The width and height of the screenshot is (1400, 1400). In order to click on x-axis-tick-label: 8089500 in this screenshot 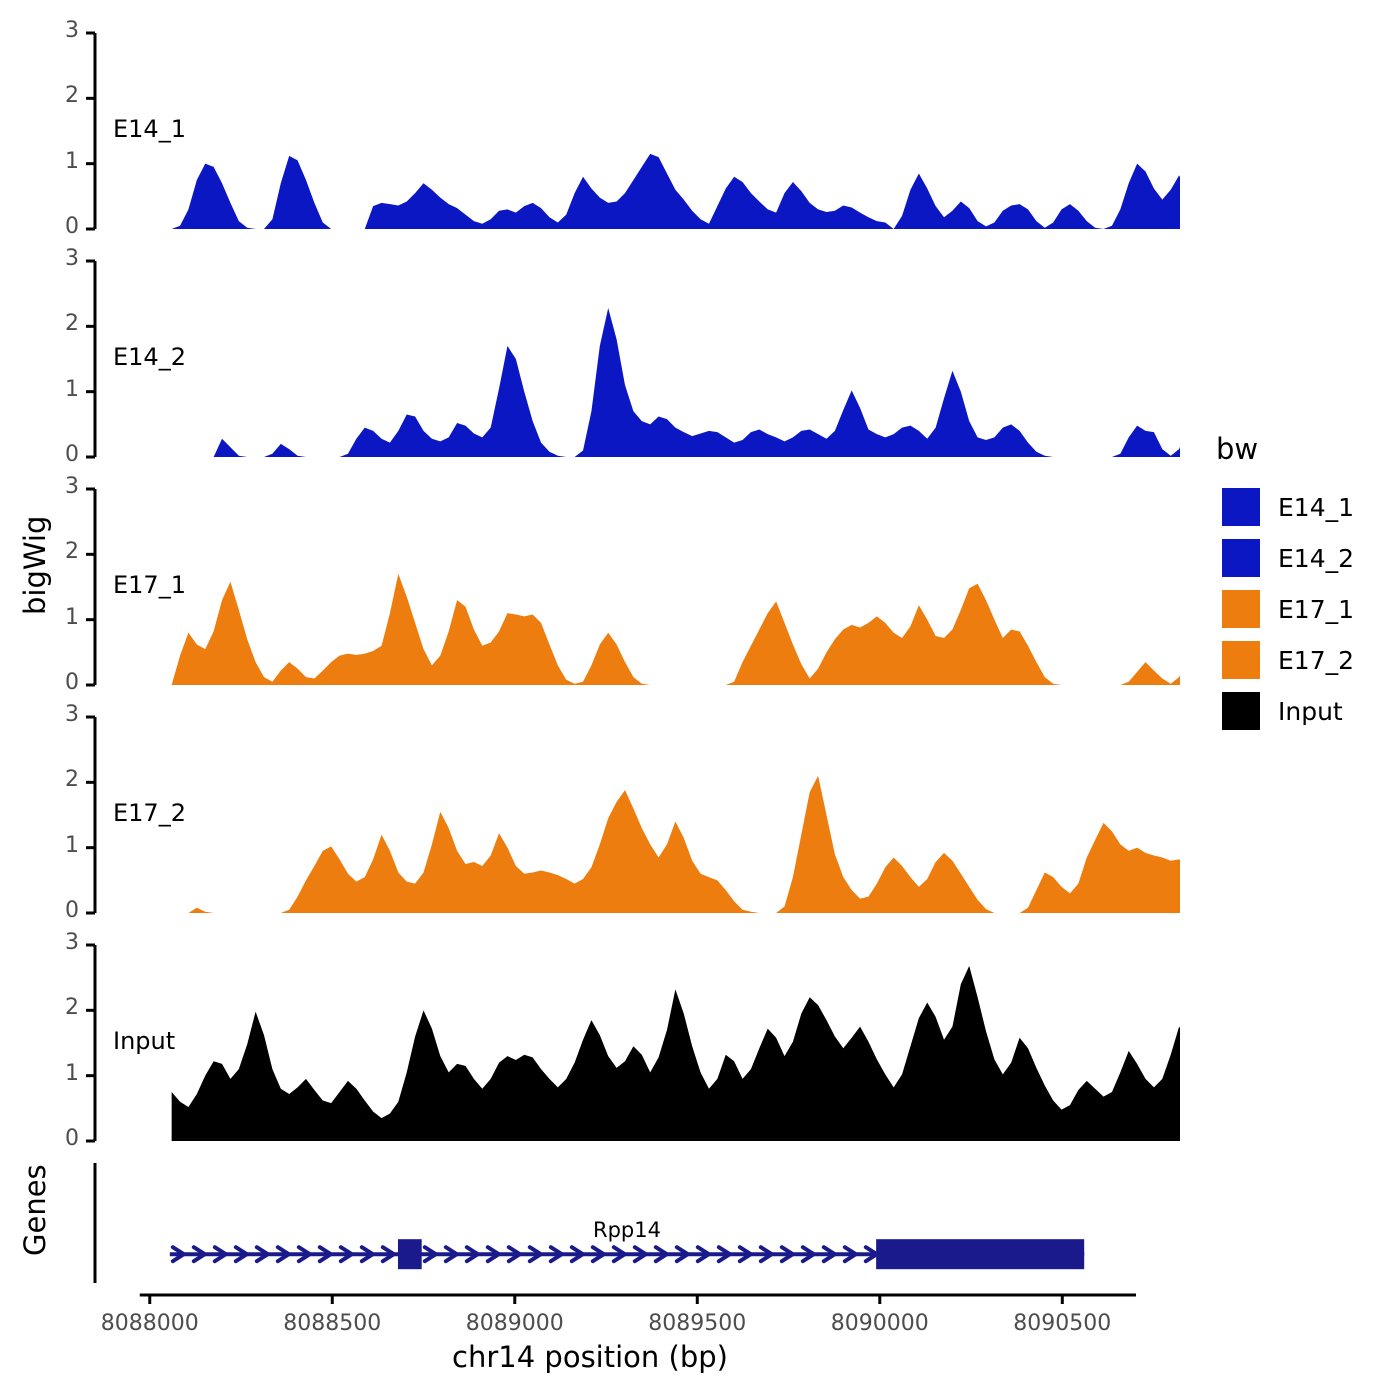, I will do `click(697, 1323)`.